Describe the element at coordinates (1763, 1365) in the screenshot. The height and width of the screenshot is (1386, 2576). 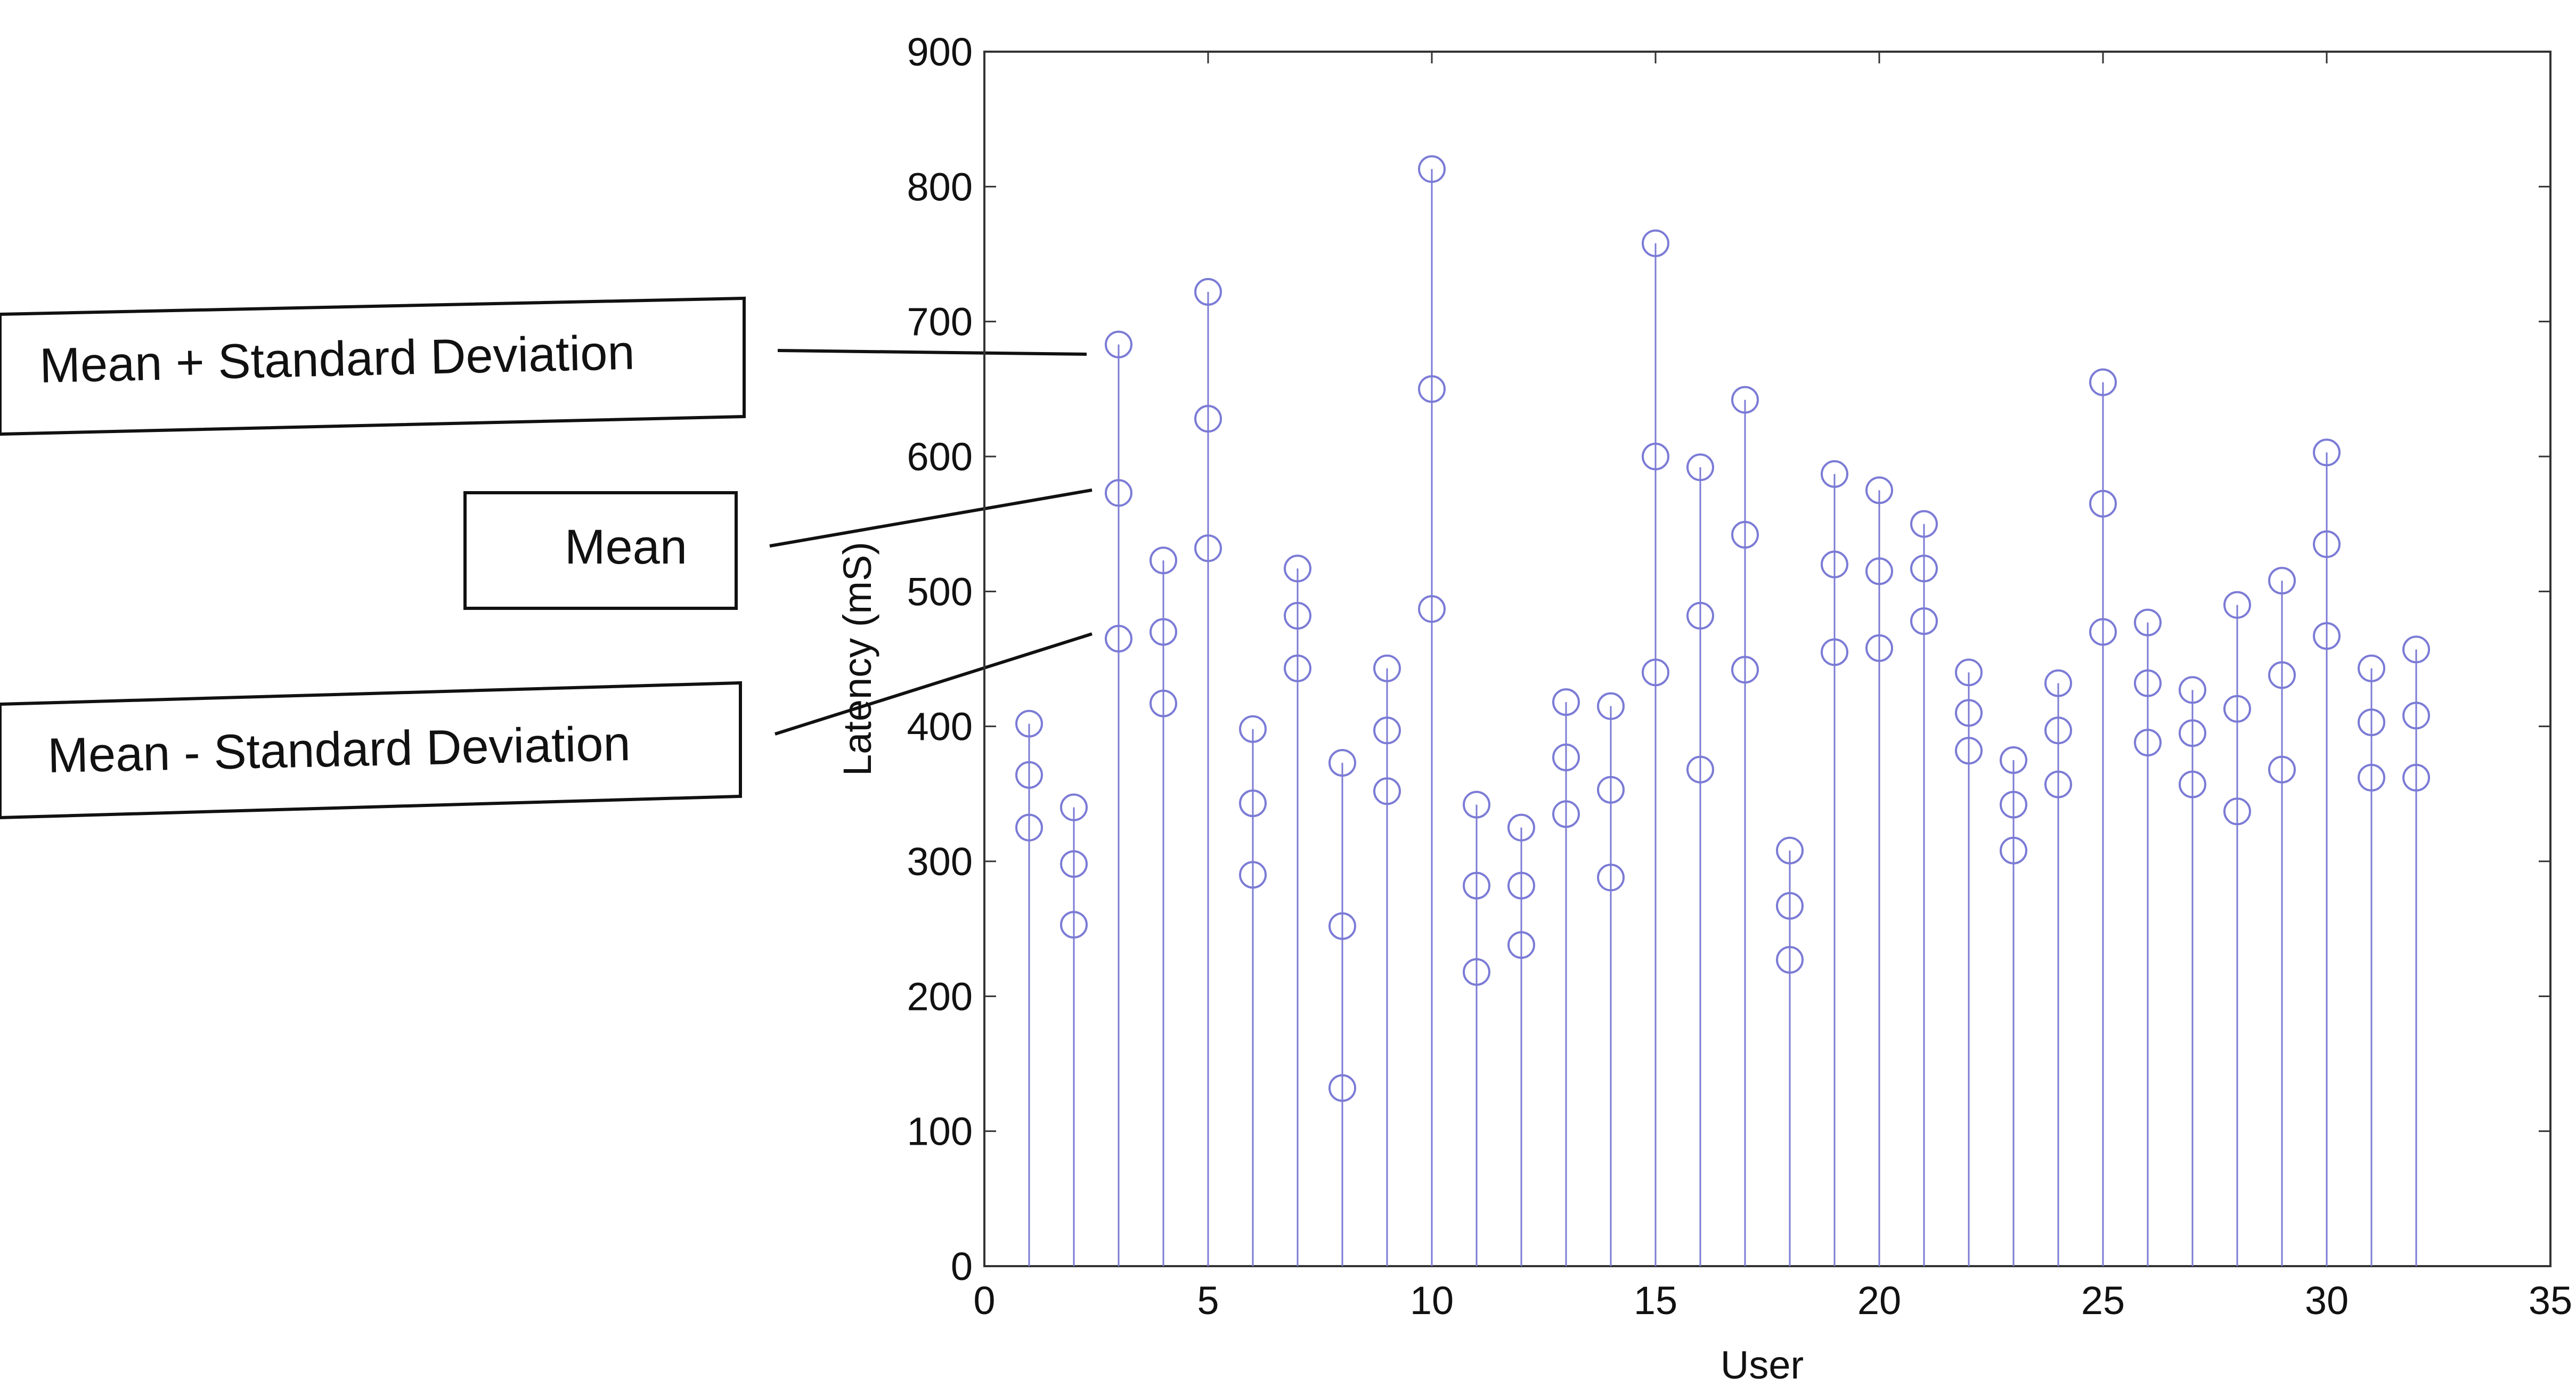
I see `x-axis-label: User` at that location.